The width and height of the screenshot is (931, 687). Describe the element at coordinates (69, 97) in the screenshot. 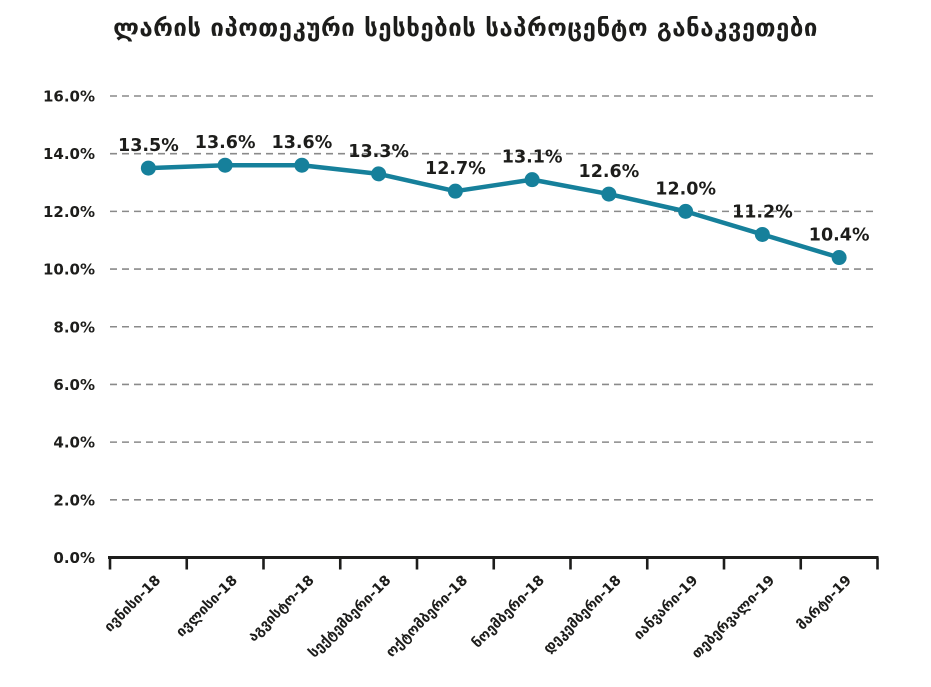

I see `y-tick-label: 16.0%` at that location.